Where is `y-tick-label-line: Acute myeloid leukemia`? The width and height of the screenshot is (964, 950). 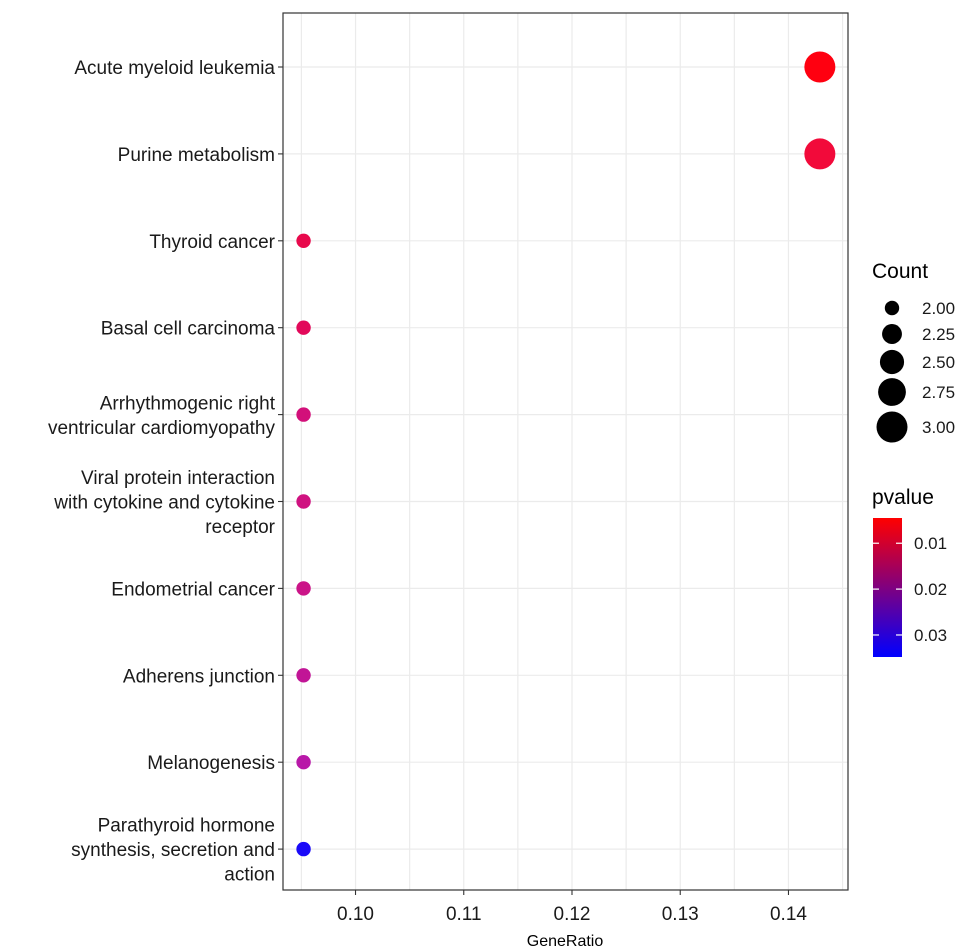
y-tick-label-line: Acute myeloid leukemia is located at coordinates (174, 68).